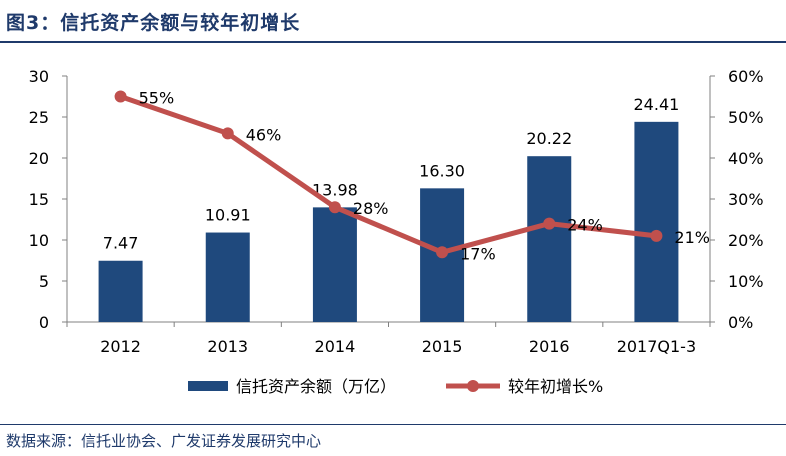  What do you see at coordinates (208, 386) in the screenshot?
I see `legend-bar-swatch` at bounding box center [208, 386].